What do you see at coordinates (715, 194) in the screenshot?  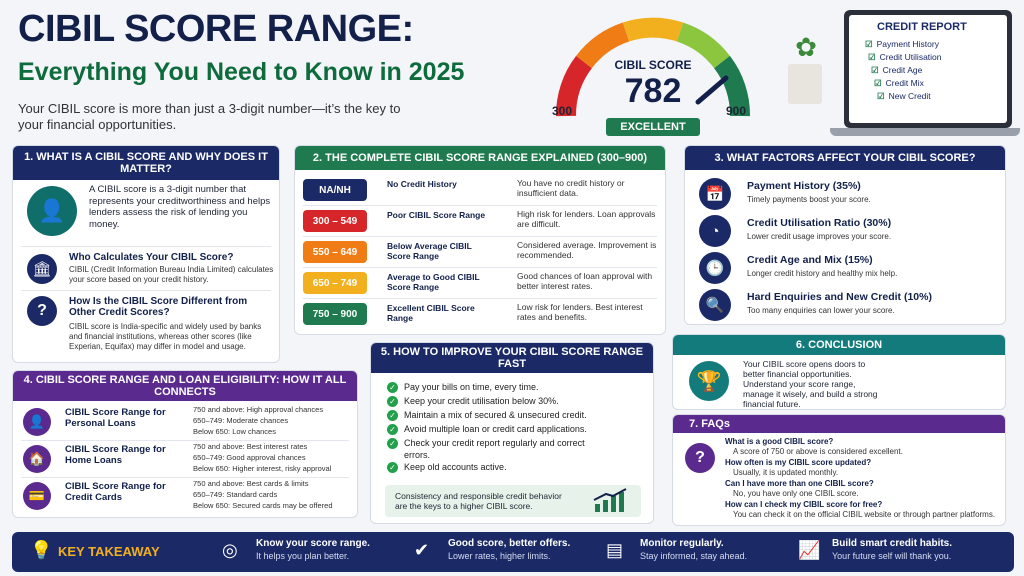 I see `calendar-icon: 📅` at bounding box center [715, 194].